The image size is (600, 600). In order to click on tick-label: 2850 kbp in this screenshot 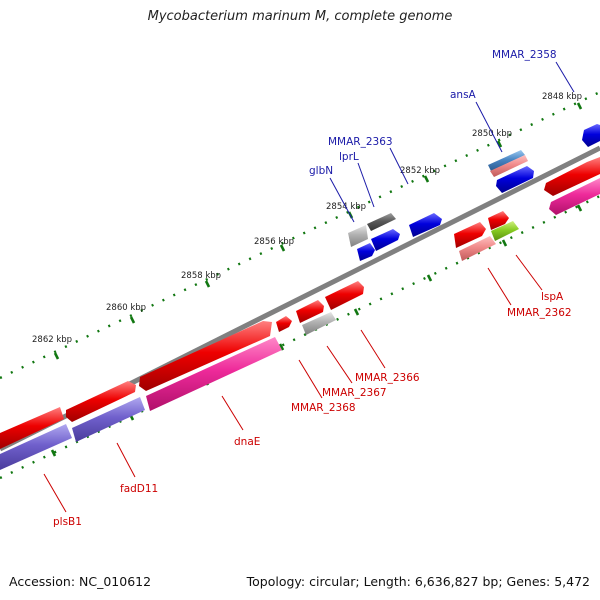, I will do `click(492, 134)`.